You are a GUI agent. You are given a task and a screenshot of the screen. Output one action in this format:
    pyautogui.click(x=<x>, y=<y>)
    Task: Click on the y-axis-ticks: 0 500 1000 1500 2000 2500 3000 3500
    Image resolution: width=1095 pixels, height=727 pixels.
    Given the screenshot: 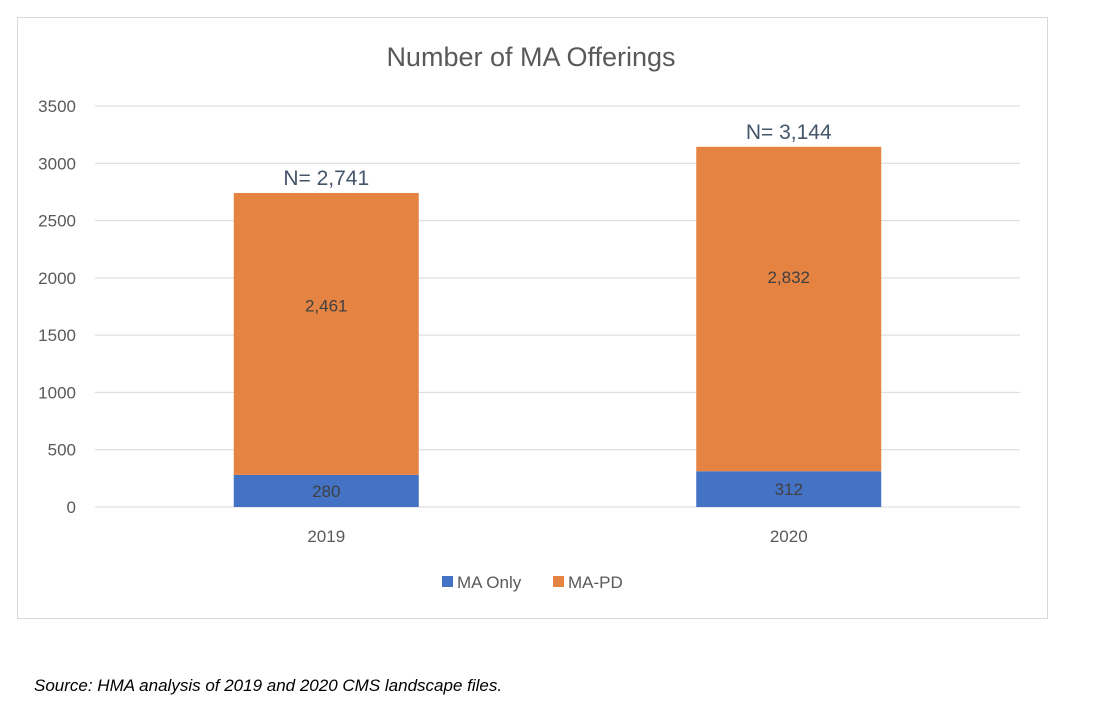 What is the action you would take?
    pyautogui.click(x=57, y=307)
    